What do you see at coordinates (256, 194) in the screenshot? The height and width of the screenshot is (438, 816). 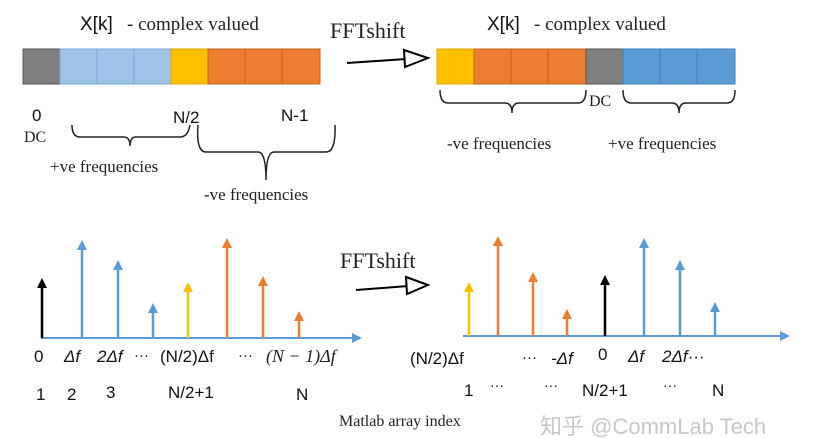 I see `label-neg-freq: -ve frequencies` at bounding box center [256, 194].